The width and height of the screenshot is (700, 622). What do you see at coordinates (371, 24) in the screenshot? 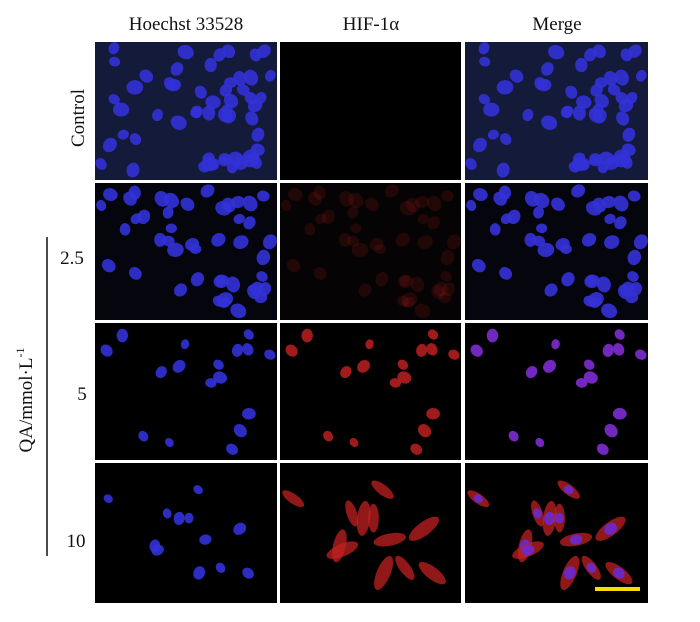
I see `column-header: HIF-1α` at bounding box center [371, 24].